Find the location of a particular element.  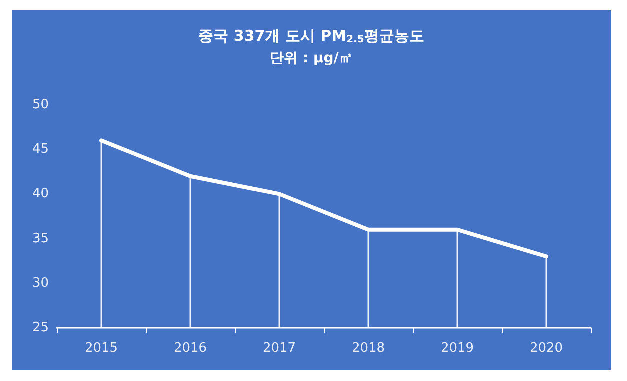

y-tick-label: 50 is located at coordinates (40, 105).